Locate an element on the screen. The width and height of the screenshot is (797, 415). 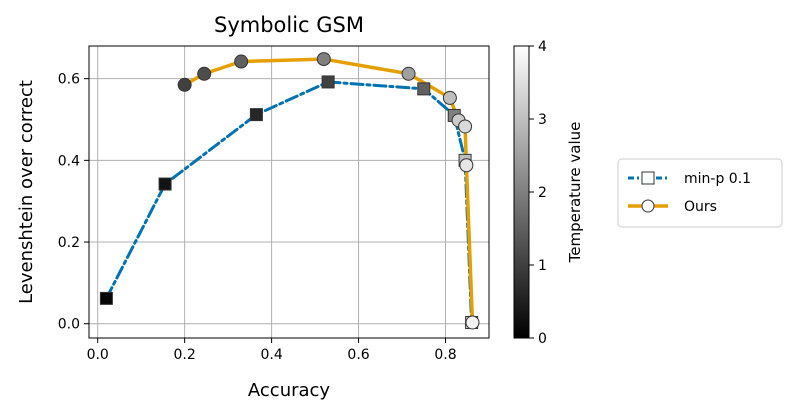
colorbar-tick-label: 3 is located at coordinates (542, 120).